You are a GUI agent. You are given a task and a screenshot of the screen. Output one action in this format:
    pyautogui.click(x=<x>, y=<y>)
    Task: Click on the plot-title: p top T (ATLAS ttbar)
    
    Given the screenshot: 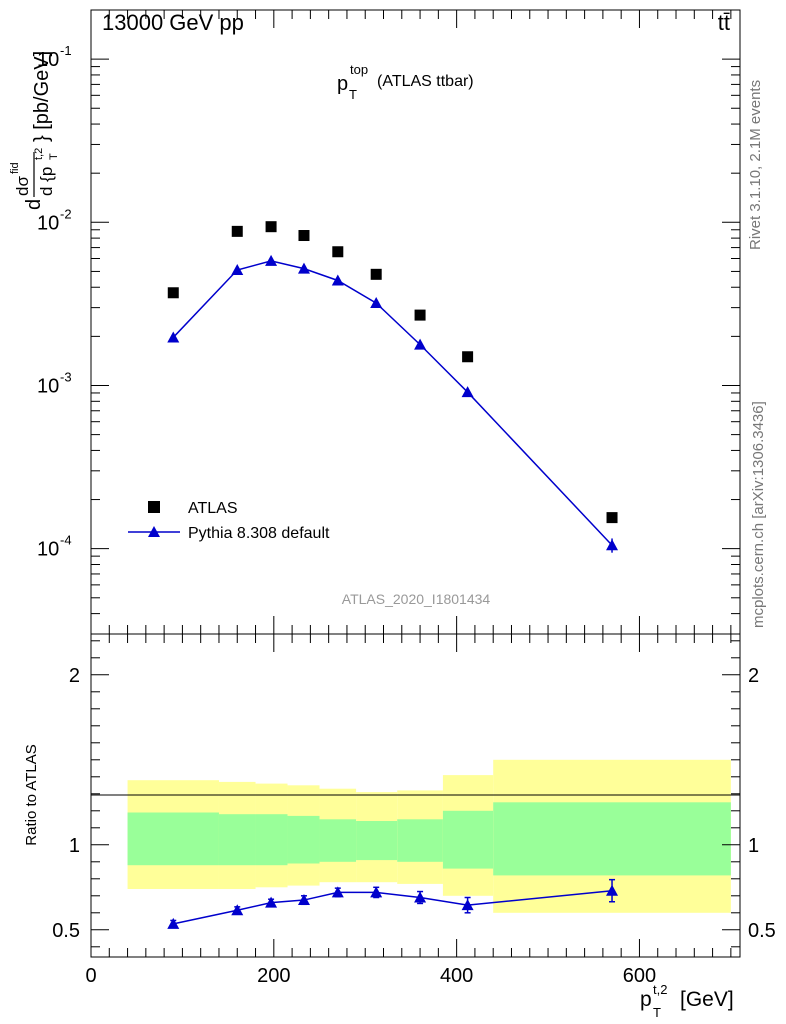 What is the action you would take?
    pyautogui.click(x=405, y=82)
    